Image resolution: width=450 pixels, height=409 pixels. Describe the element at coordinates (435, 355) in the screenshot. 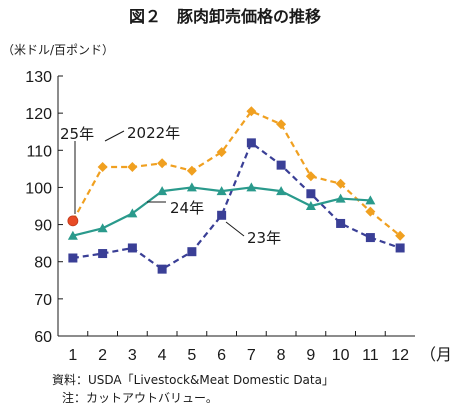

I see `x-axis-unit: （月）` at that location.